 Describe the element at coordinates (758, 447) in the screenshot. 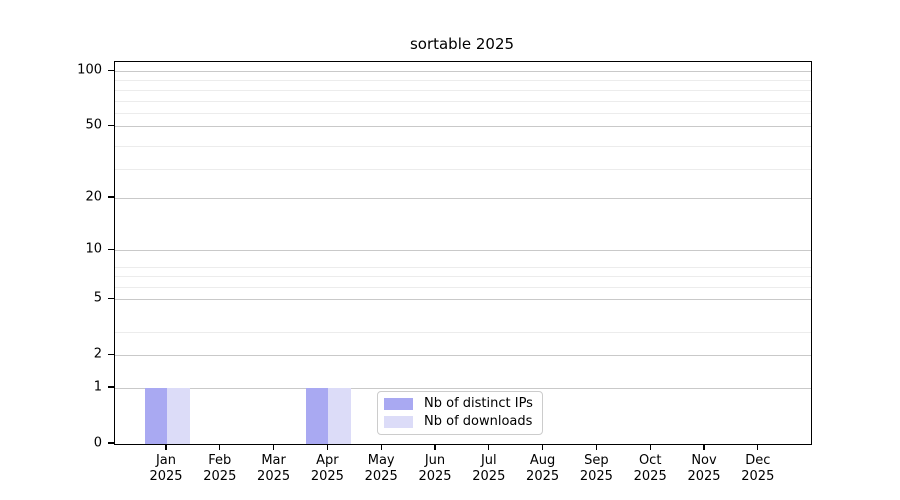

I see `x-tick-dec` at that location.